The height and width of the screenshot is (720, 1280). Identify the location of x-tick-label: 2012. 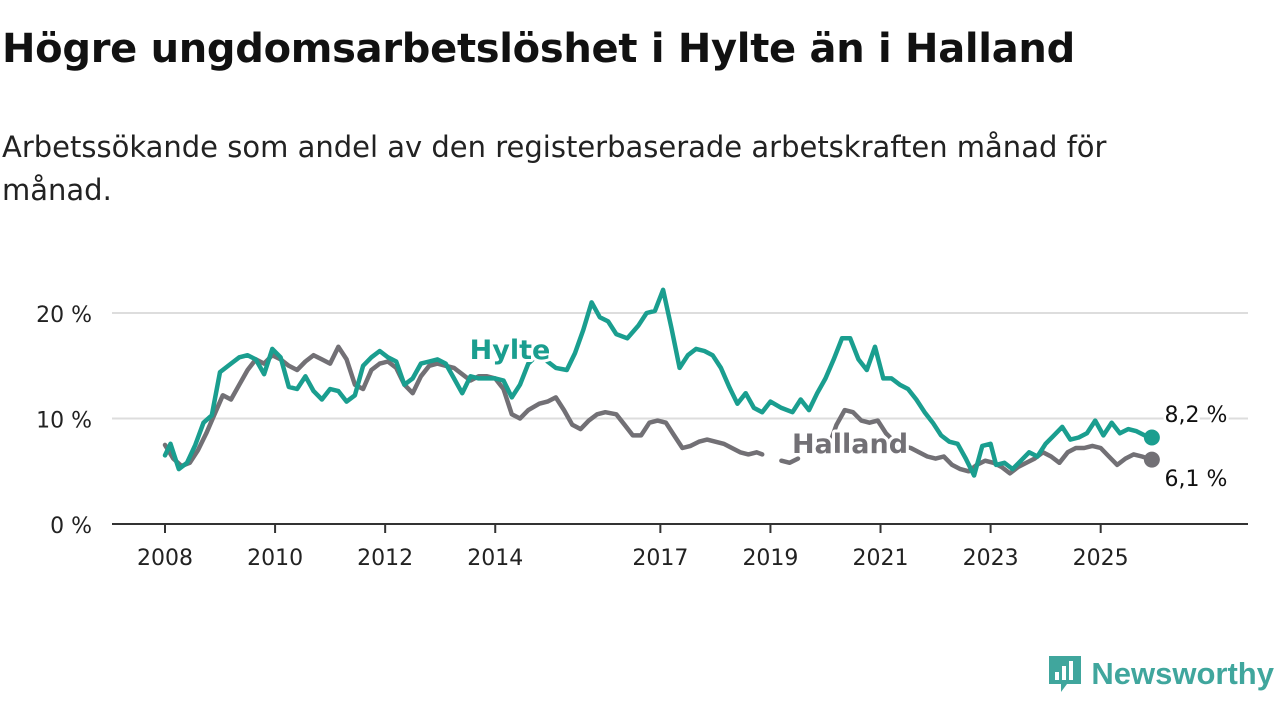
(385, 558).